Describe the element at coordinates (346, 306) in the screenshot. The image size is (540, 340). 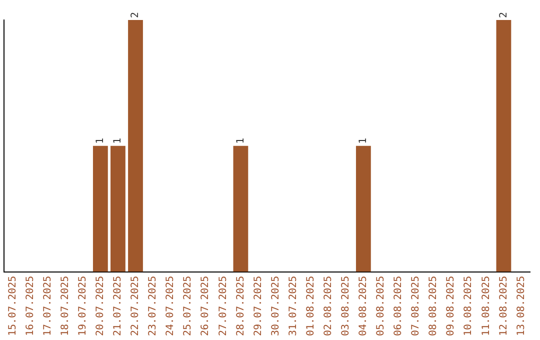
I see `x-tick-label: 03.08.2025` at that location.